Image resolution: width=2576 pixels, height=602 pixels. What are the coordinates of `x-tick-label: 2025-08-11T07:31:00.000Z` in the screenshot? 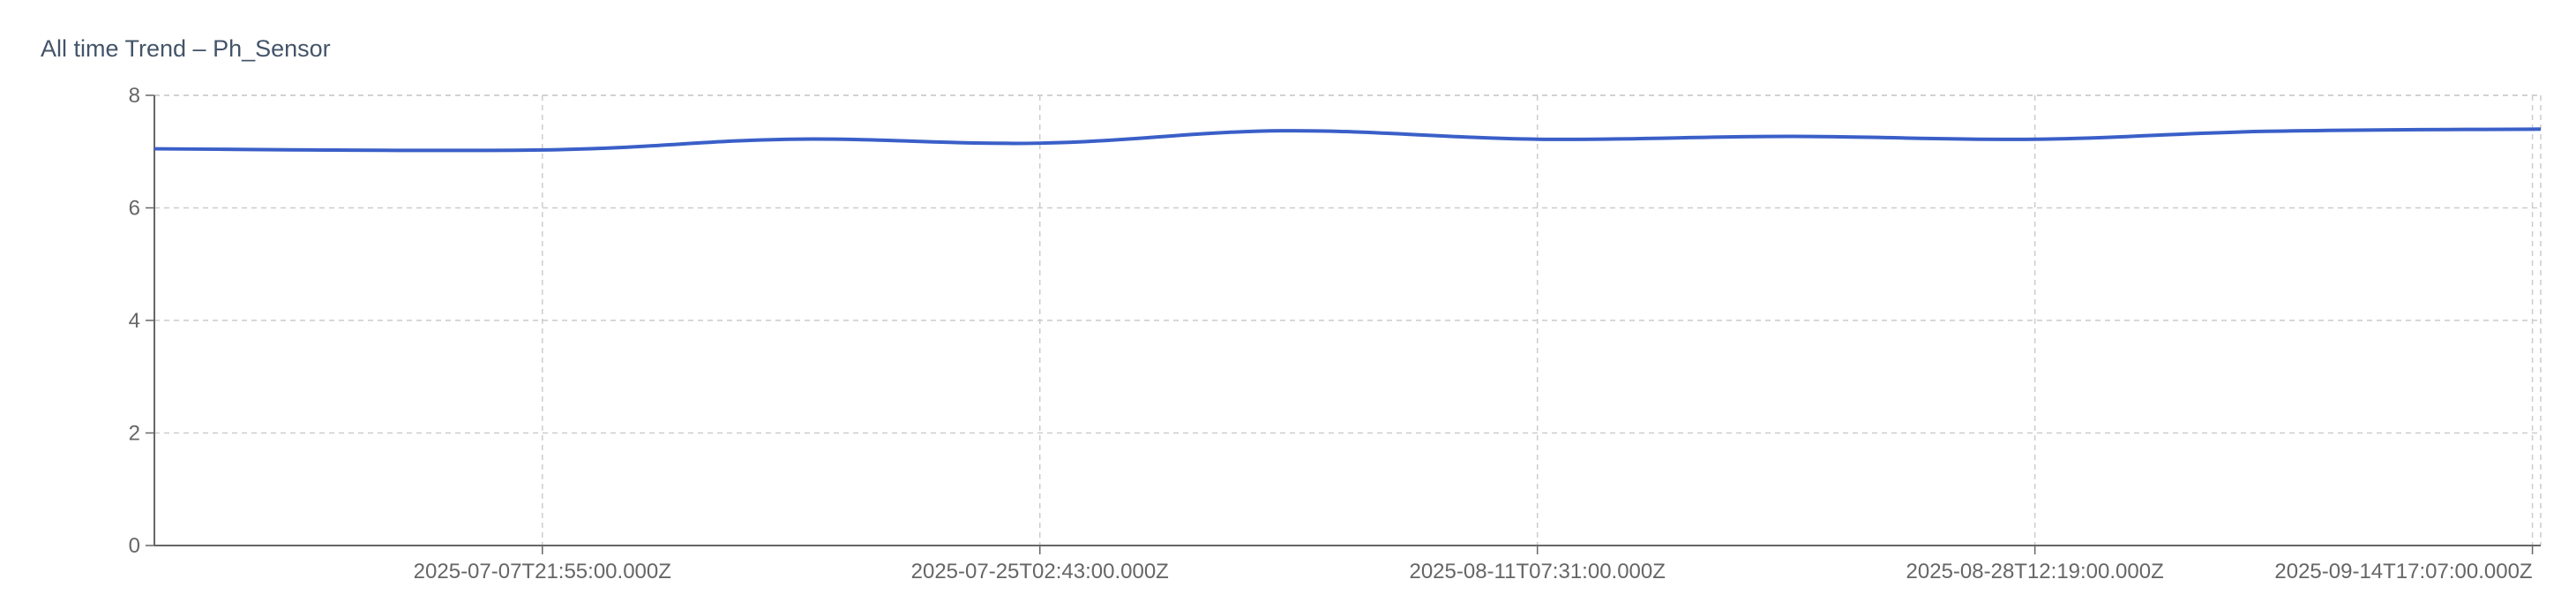 It's located at (1537, 571).